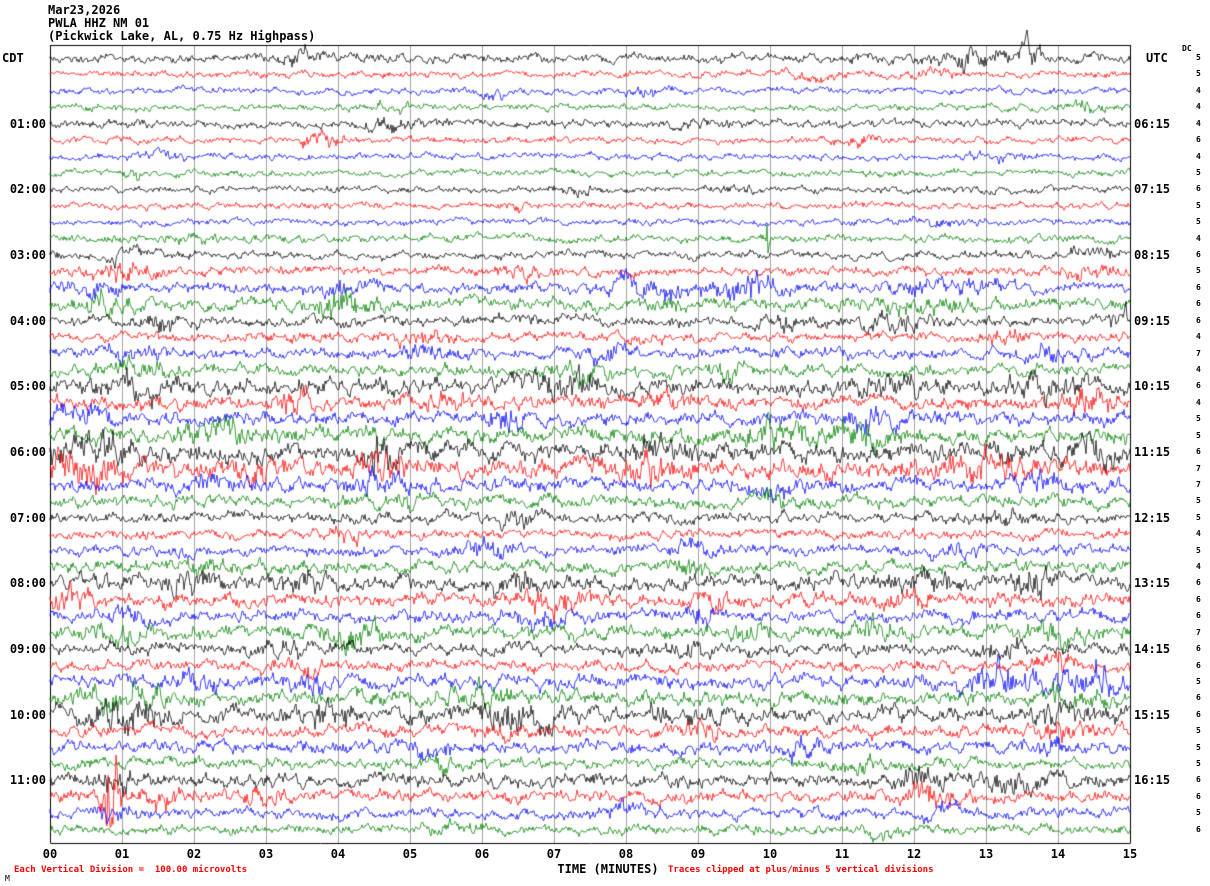 This screenshot has width=1210, height=886. I want to click on x-axis-tick-label: 06, so click(482, 854).